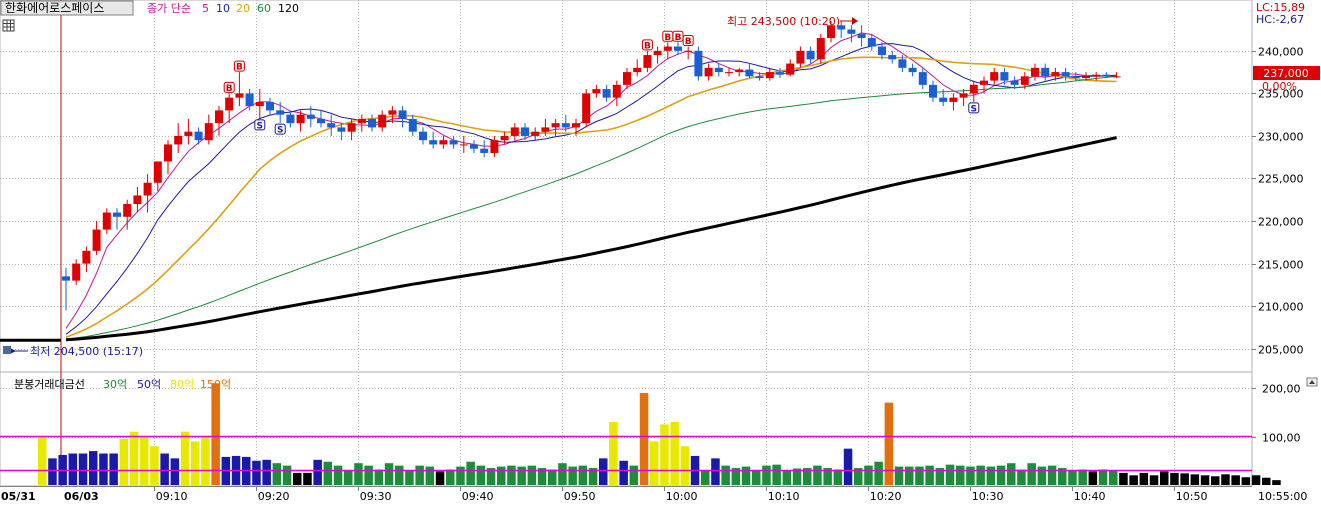 The height and width of the screenshot is (513, 1321). I want to click on time-tick-label: 10:20, so click(886, 496).